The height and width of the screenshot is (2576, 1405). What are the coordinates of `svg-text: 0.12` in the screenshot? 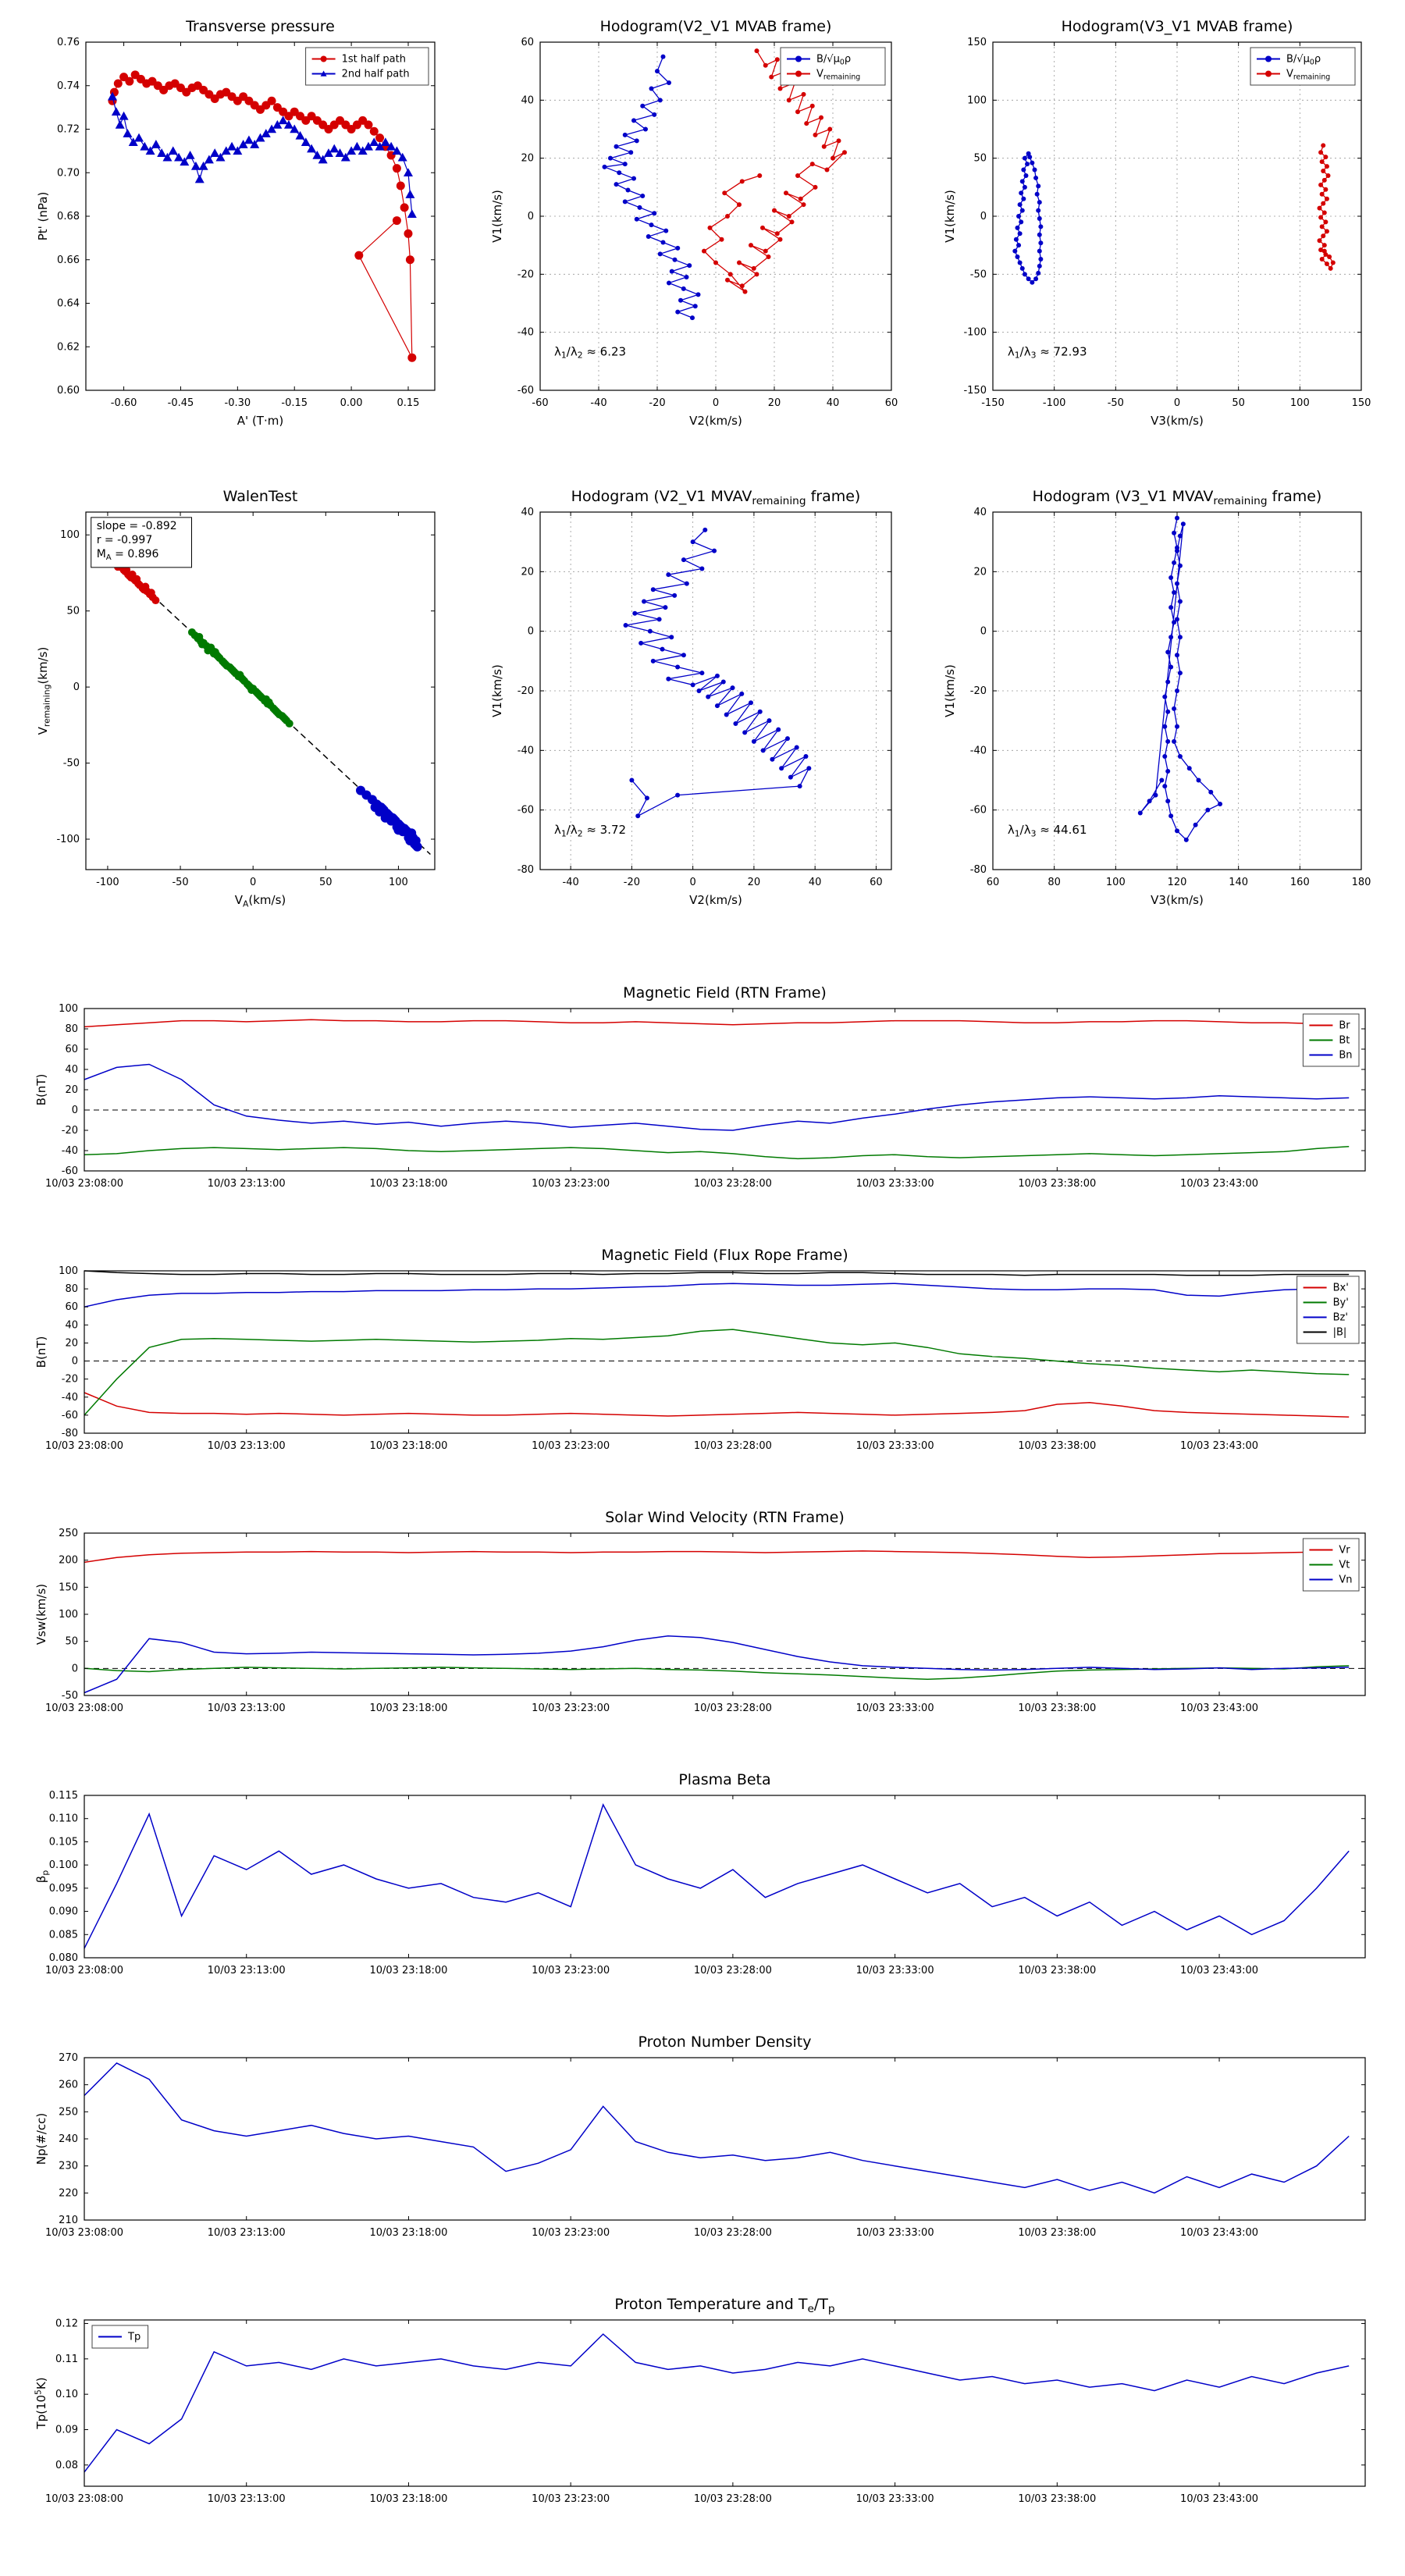 It's located at (67, 2324).